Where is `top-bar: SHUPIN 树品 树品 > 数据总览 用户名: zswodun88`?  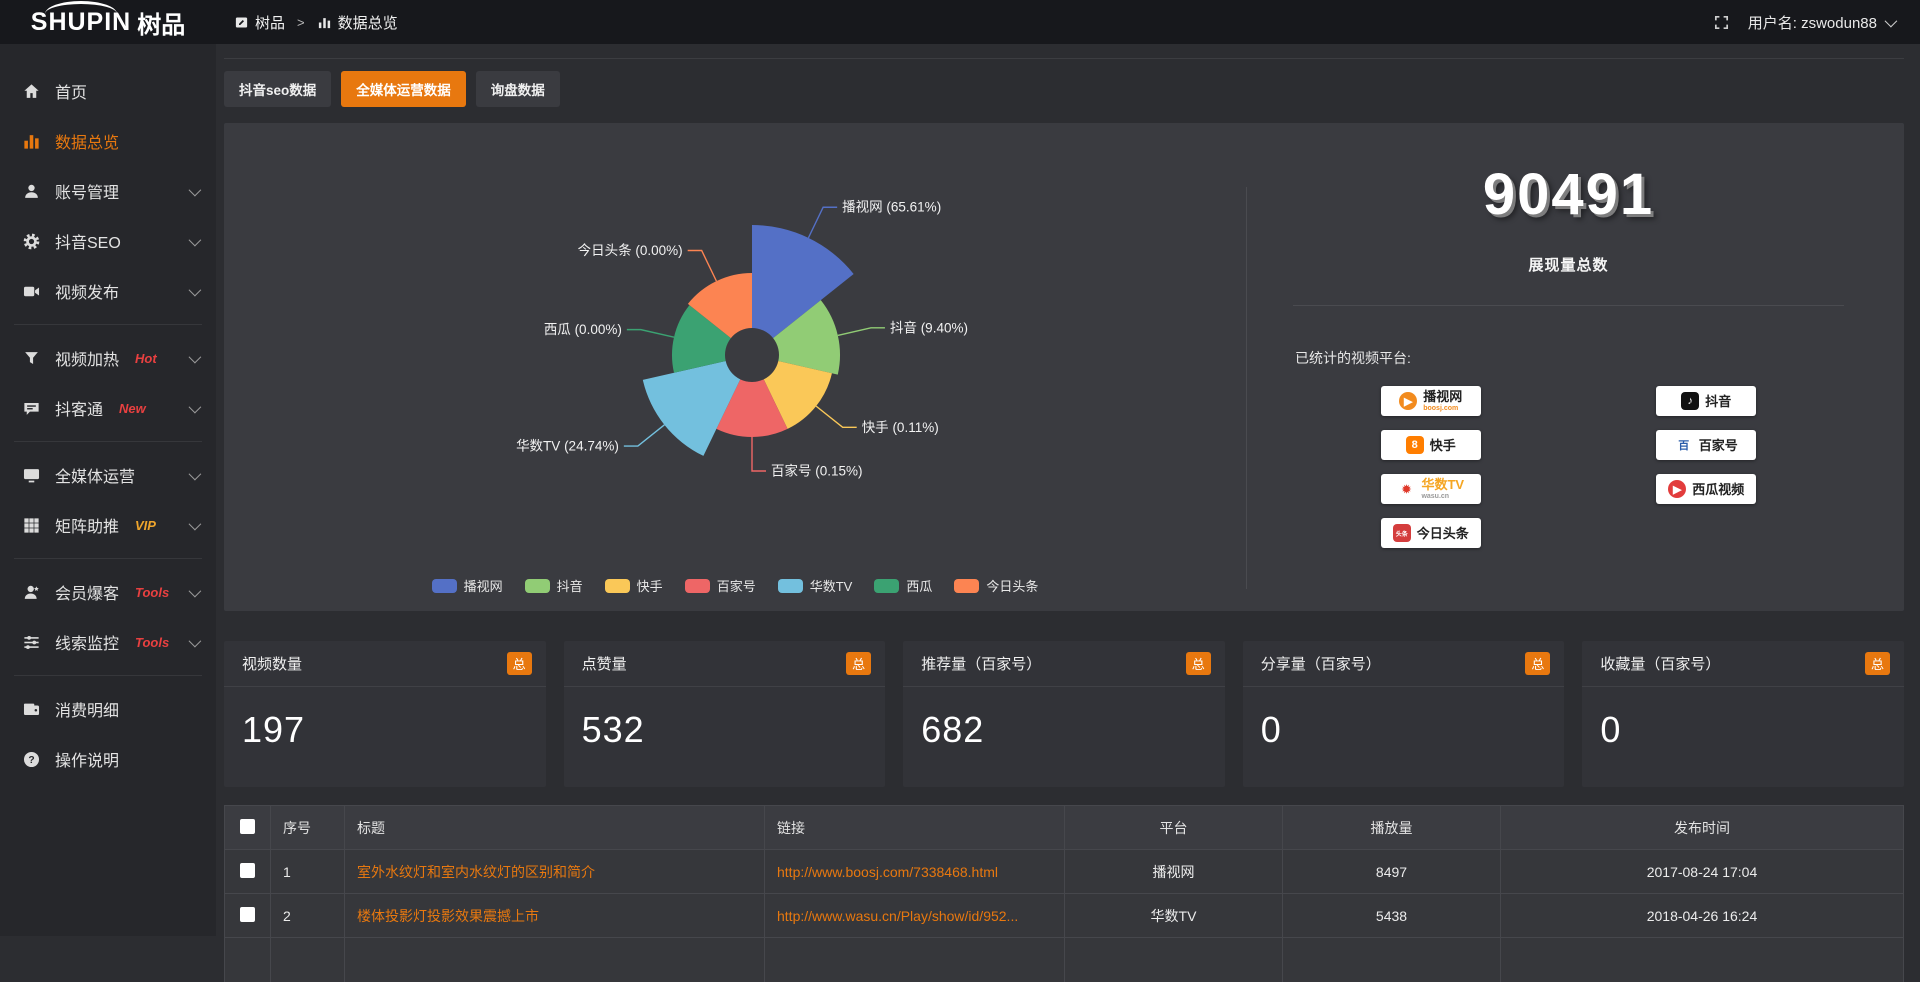
top-bar: SHUPIN 树品 树品 > 数据总览 用户名: zswodun88 is located at coordinates (960, 22).